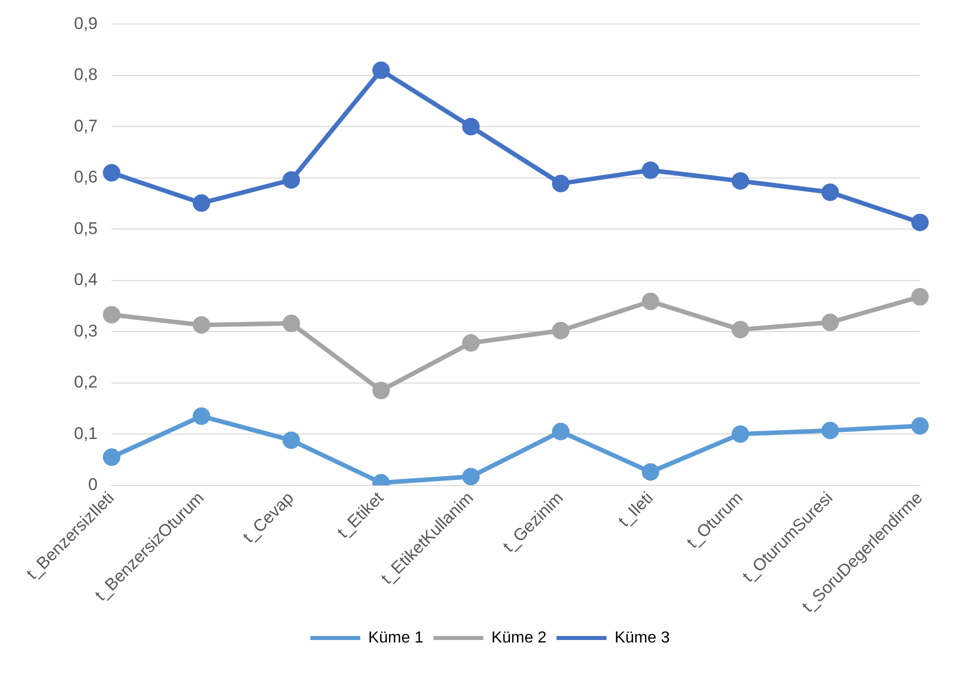 Image resolution: width=960 pixels, height=674 pixels. I want to click on y-tick-label: 0,1, so click(86, 433).